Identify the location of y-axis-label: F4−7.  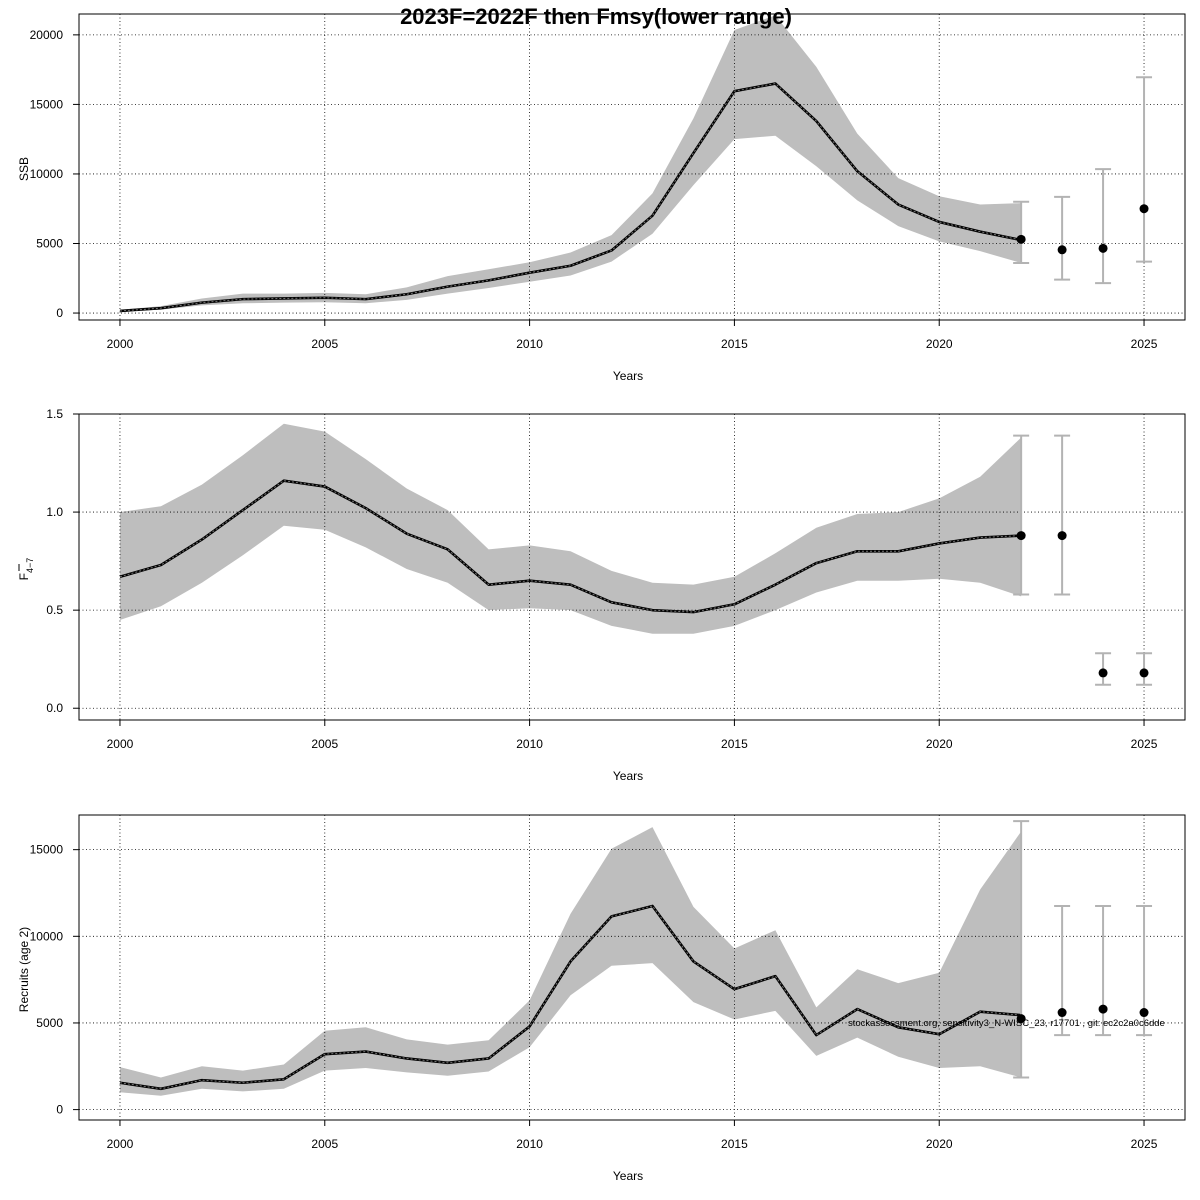
(26, 569).